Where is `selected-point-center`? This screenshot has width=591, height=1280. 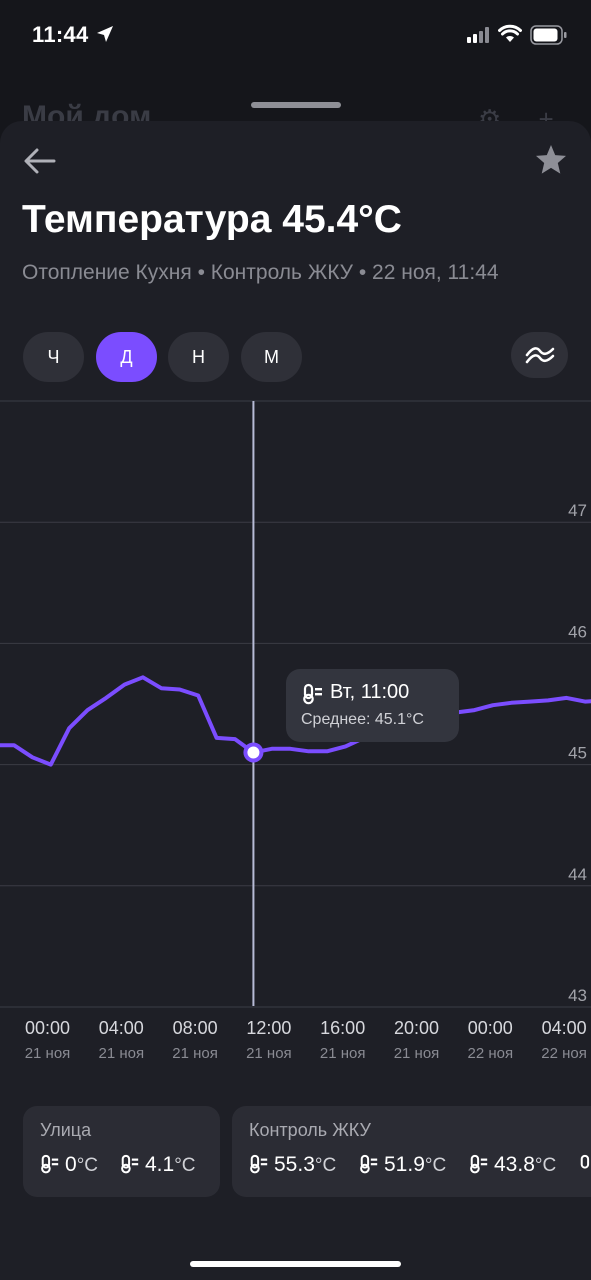
selected-point-center is located at coordinates (253, 752).